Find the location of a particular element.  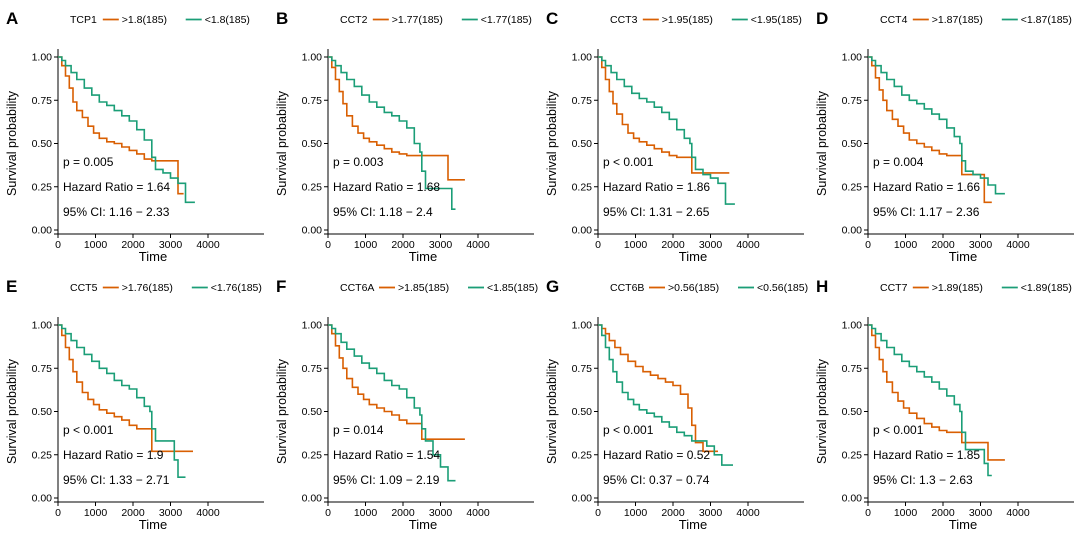

panel-letter: F is located at coordinates (281, 286).